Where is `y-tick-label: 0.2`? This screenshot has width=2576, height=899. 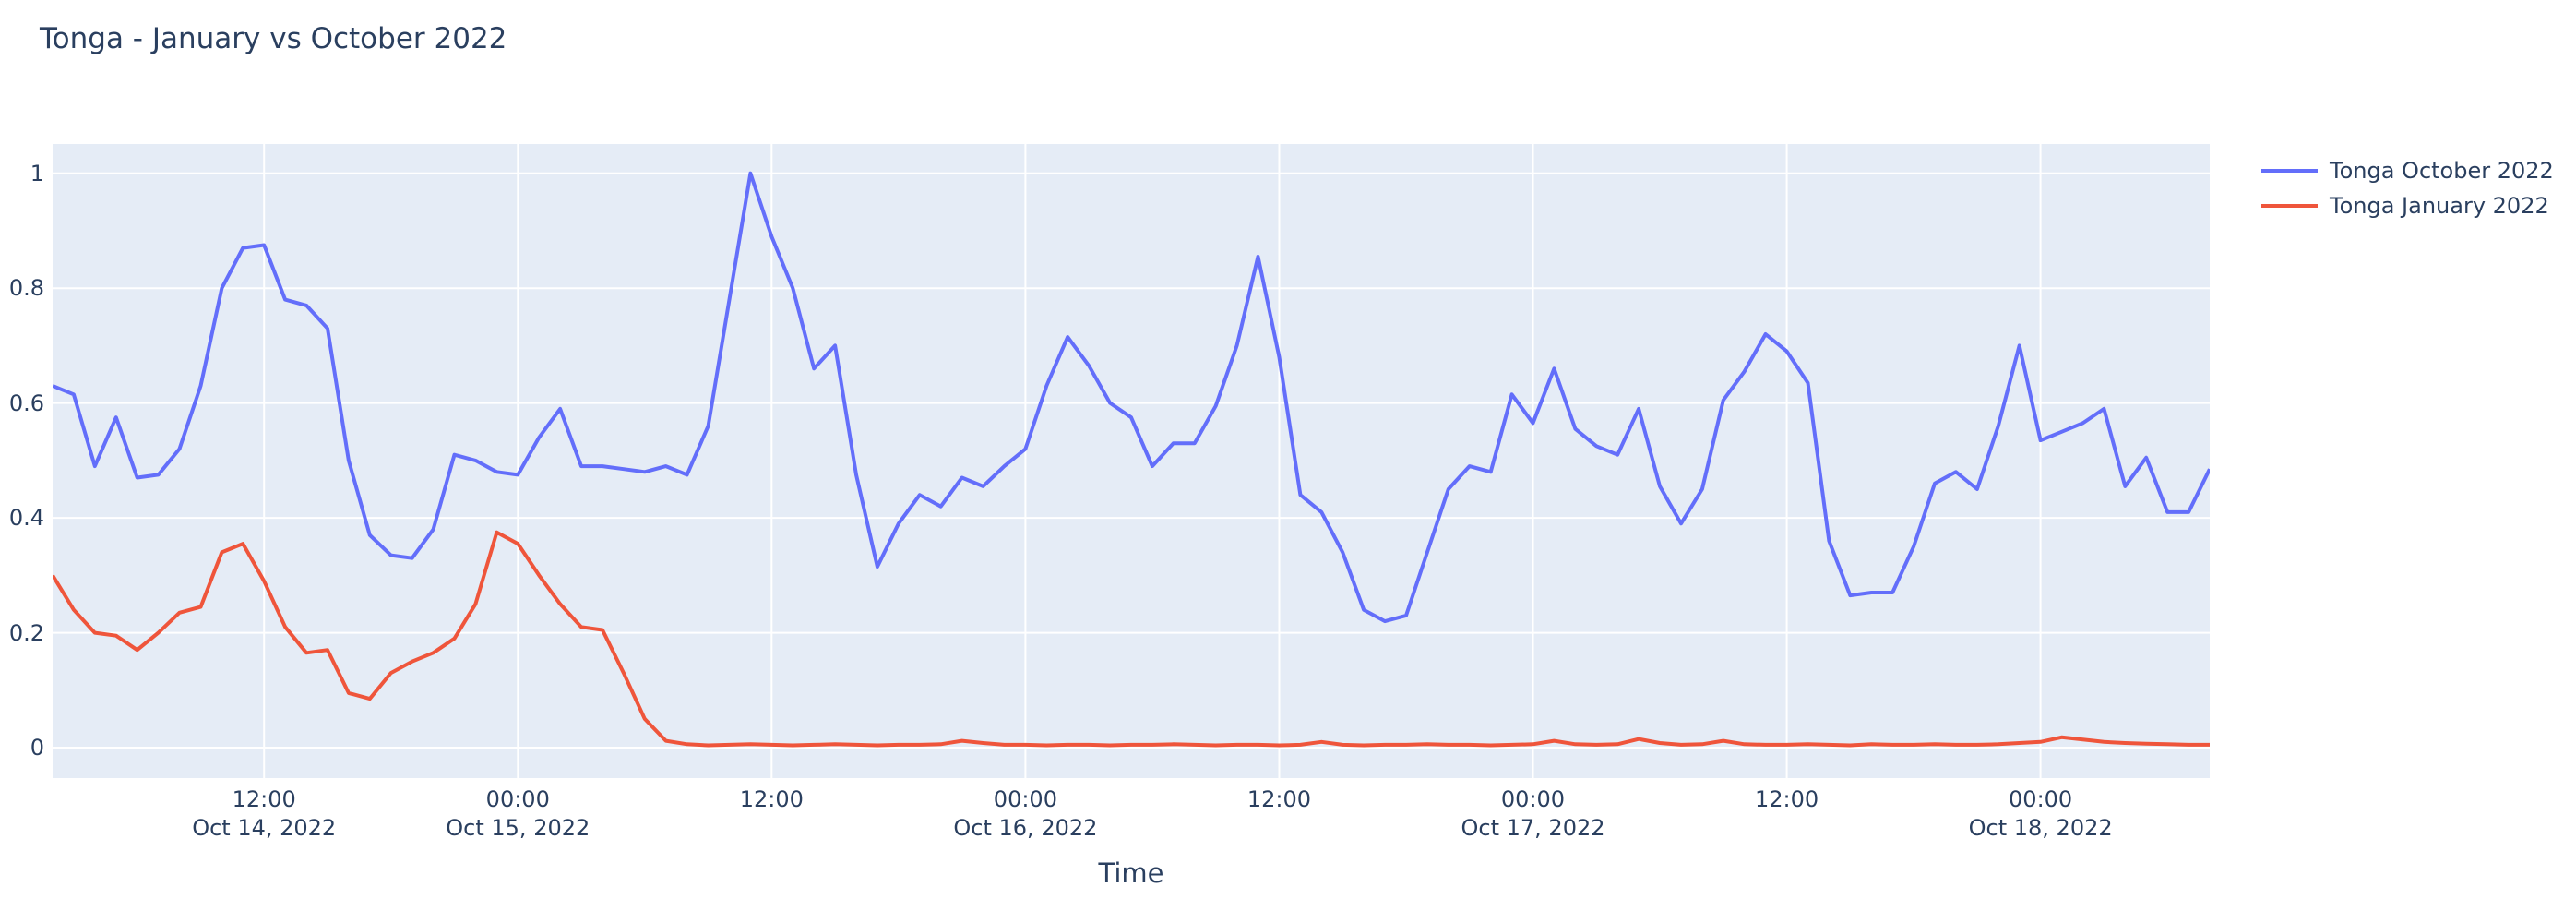
y-tick-label: 0.2 is located at coordinates (26, 633).